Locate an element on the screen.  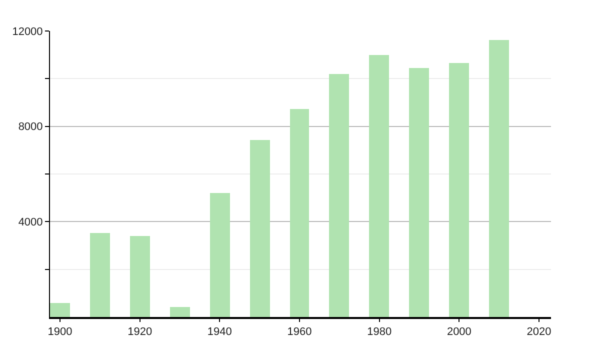
y-tick-label: 12000 is located at coordinates (27, 32).